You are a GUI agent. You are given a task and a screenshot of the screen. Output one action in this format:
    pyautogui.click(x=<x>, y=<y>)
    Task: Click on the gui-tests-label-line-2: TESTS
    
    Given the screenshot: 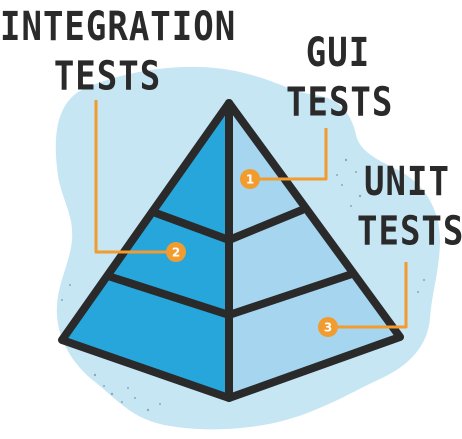 What is the action you would take?
    pyautogui.click(x=340, y=102)
    